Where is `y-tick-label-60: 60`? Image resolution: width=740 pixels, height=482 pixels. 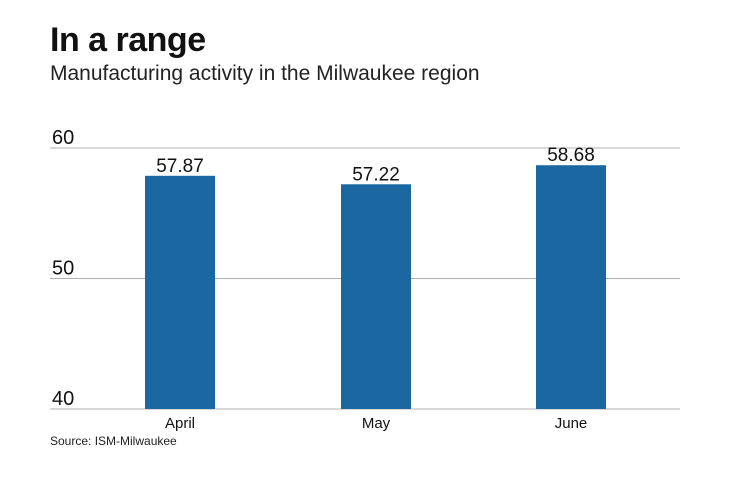
y-tick-label-60: 60 is located at coordinates (63, 138).